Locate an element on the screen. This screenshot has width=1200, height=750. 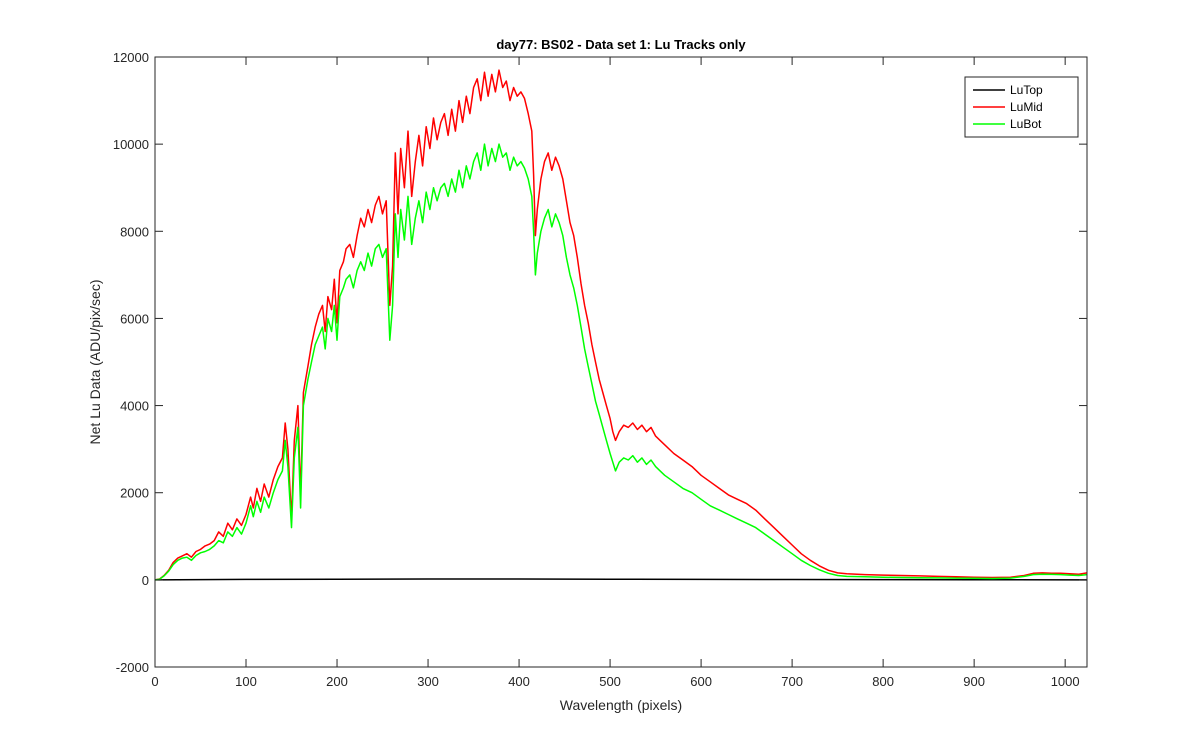
y-tick-label: 10000 is located at coordinates (131, 144).